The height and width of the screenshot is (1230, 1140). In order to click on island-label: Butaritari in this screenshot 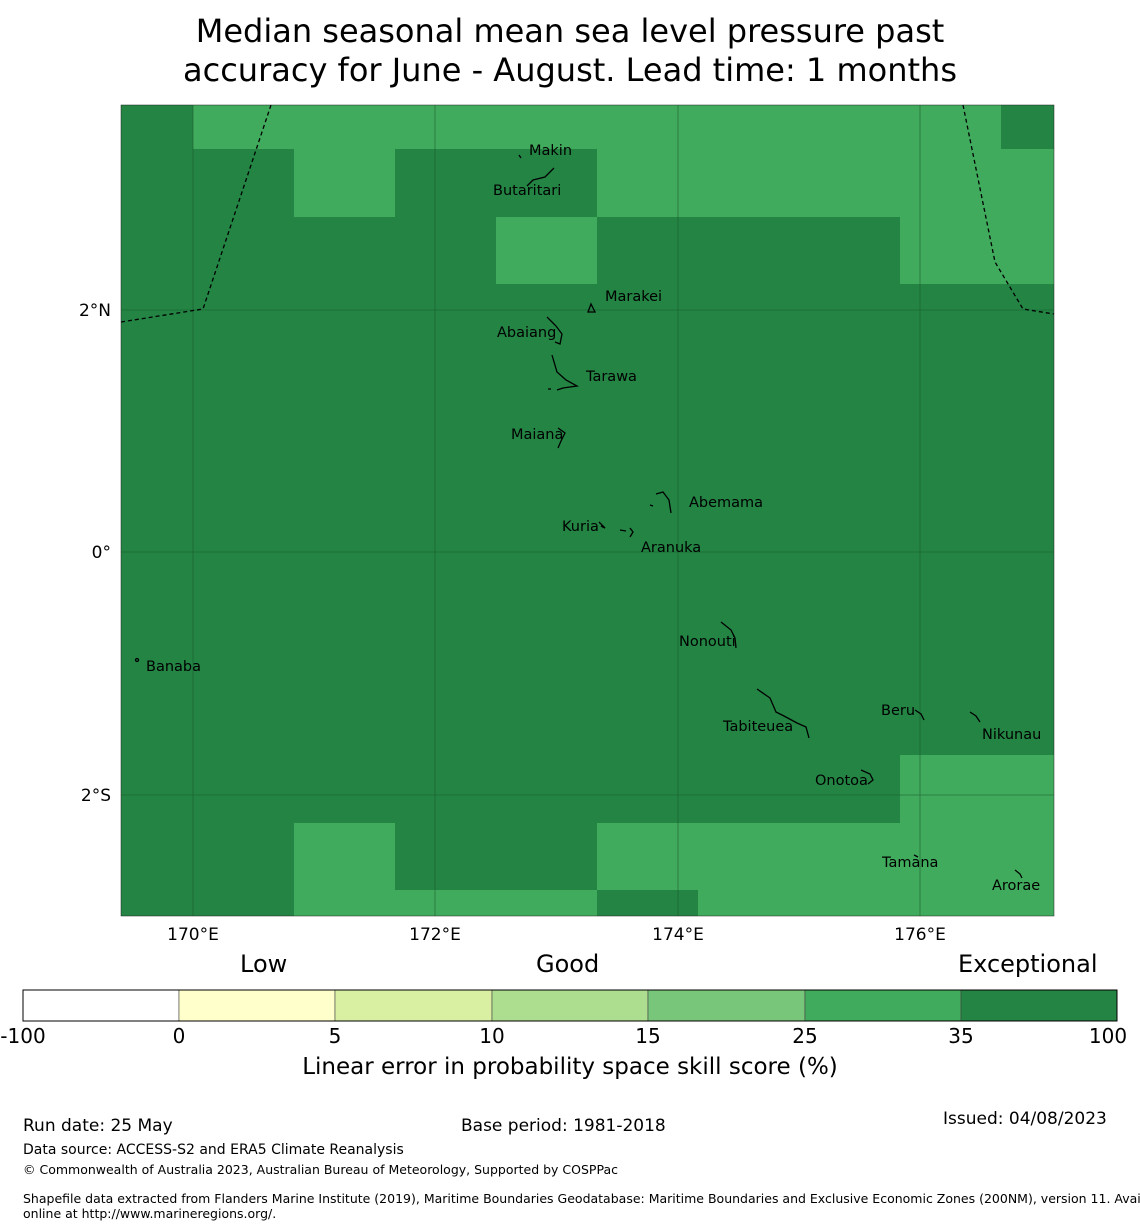, I will do `click(527, 191)`.